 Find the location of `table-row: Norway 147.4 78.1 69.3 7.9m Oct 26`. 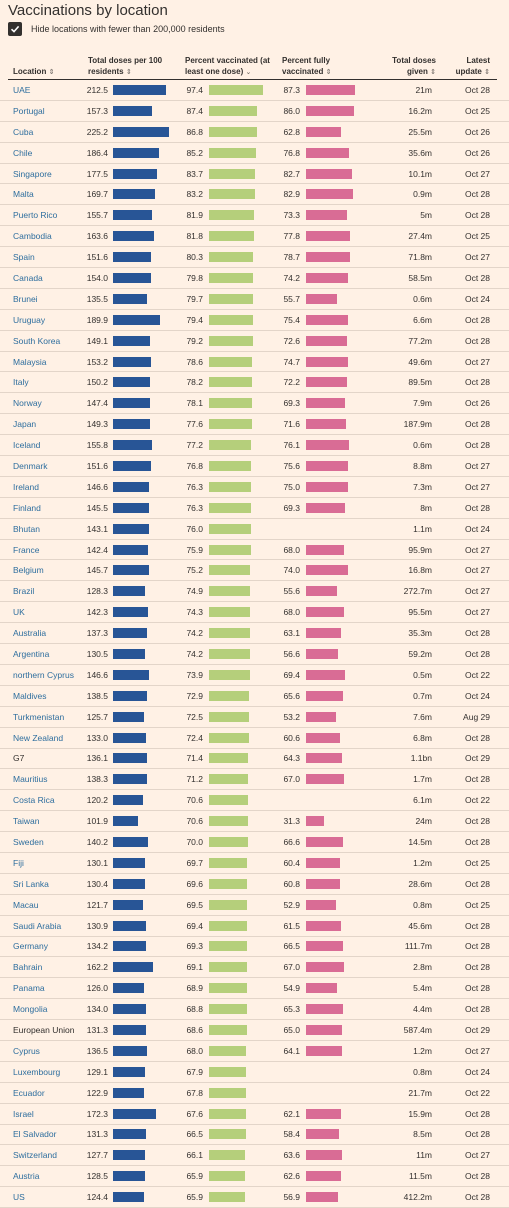

table-row: Norway 147.4 78.1 69.3 7.9m Oct 26 is located at coordinates (254, 404).